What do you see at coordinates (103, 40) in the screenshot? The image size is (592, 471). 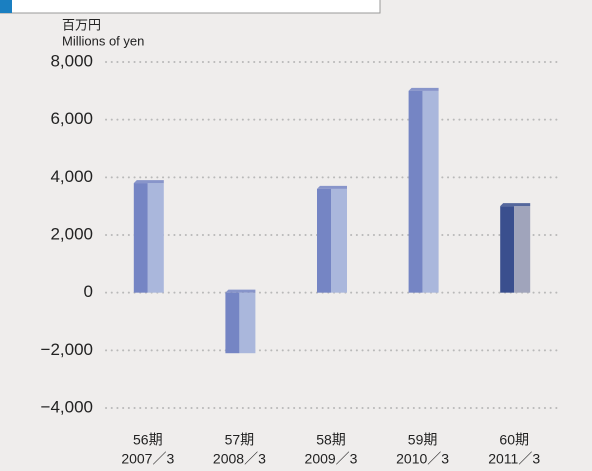 I see `unit-label-en: Millions of yen` at bounding box center [103, 40].